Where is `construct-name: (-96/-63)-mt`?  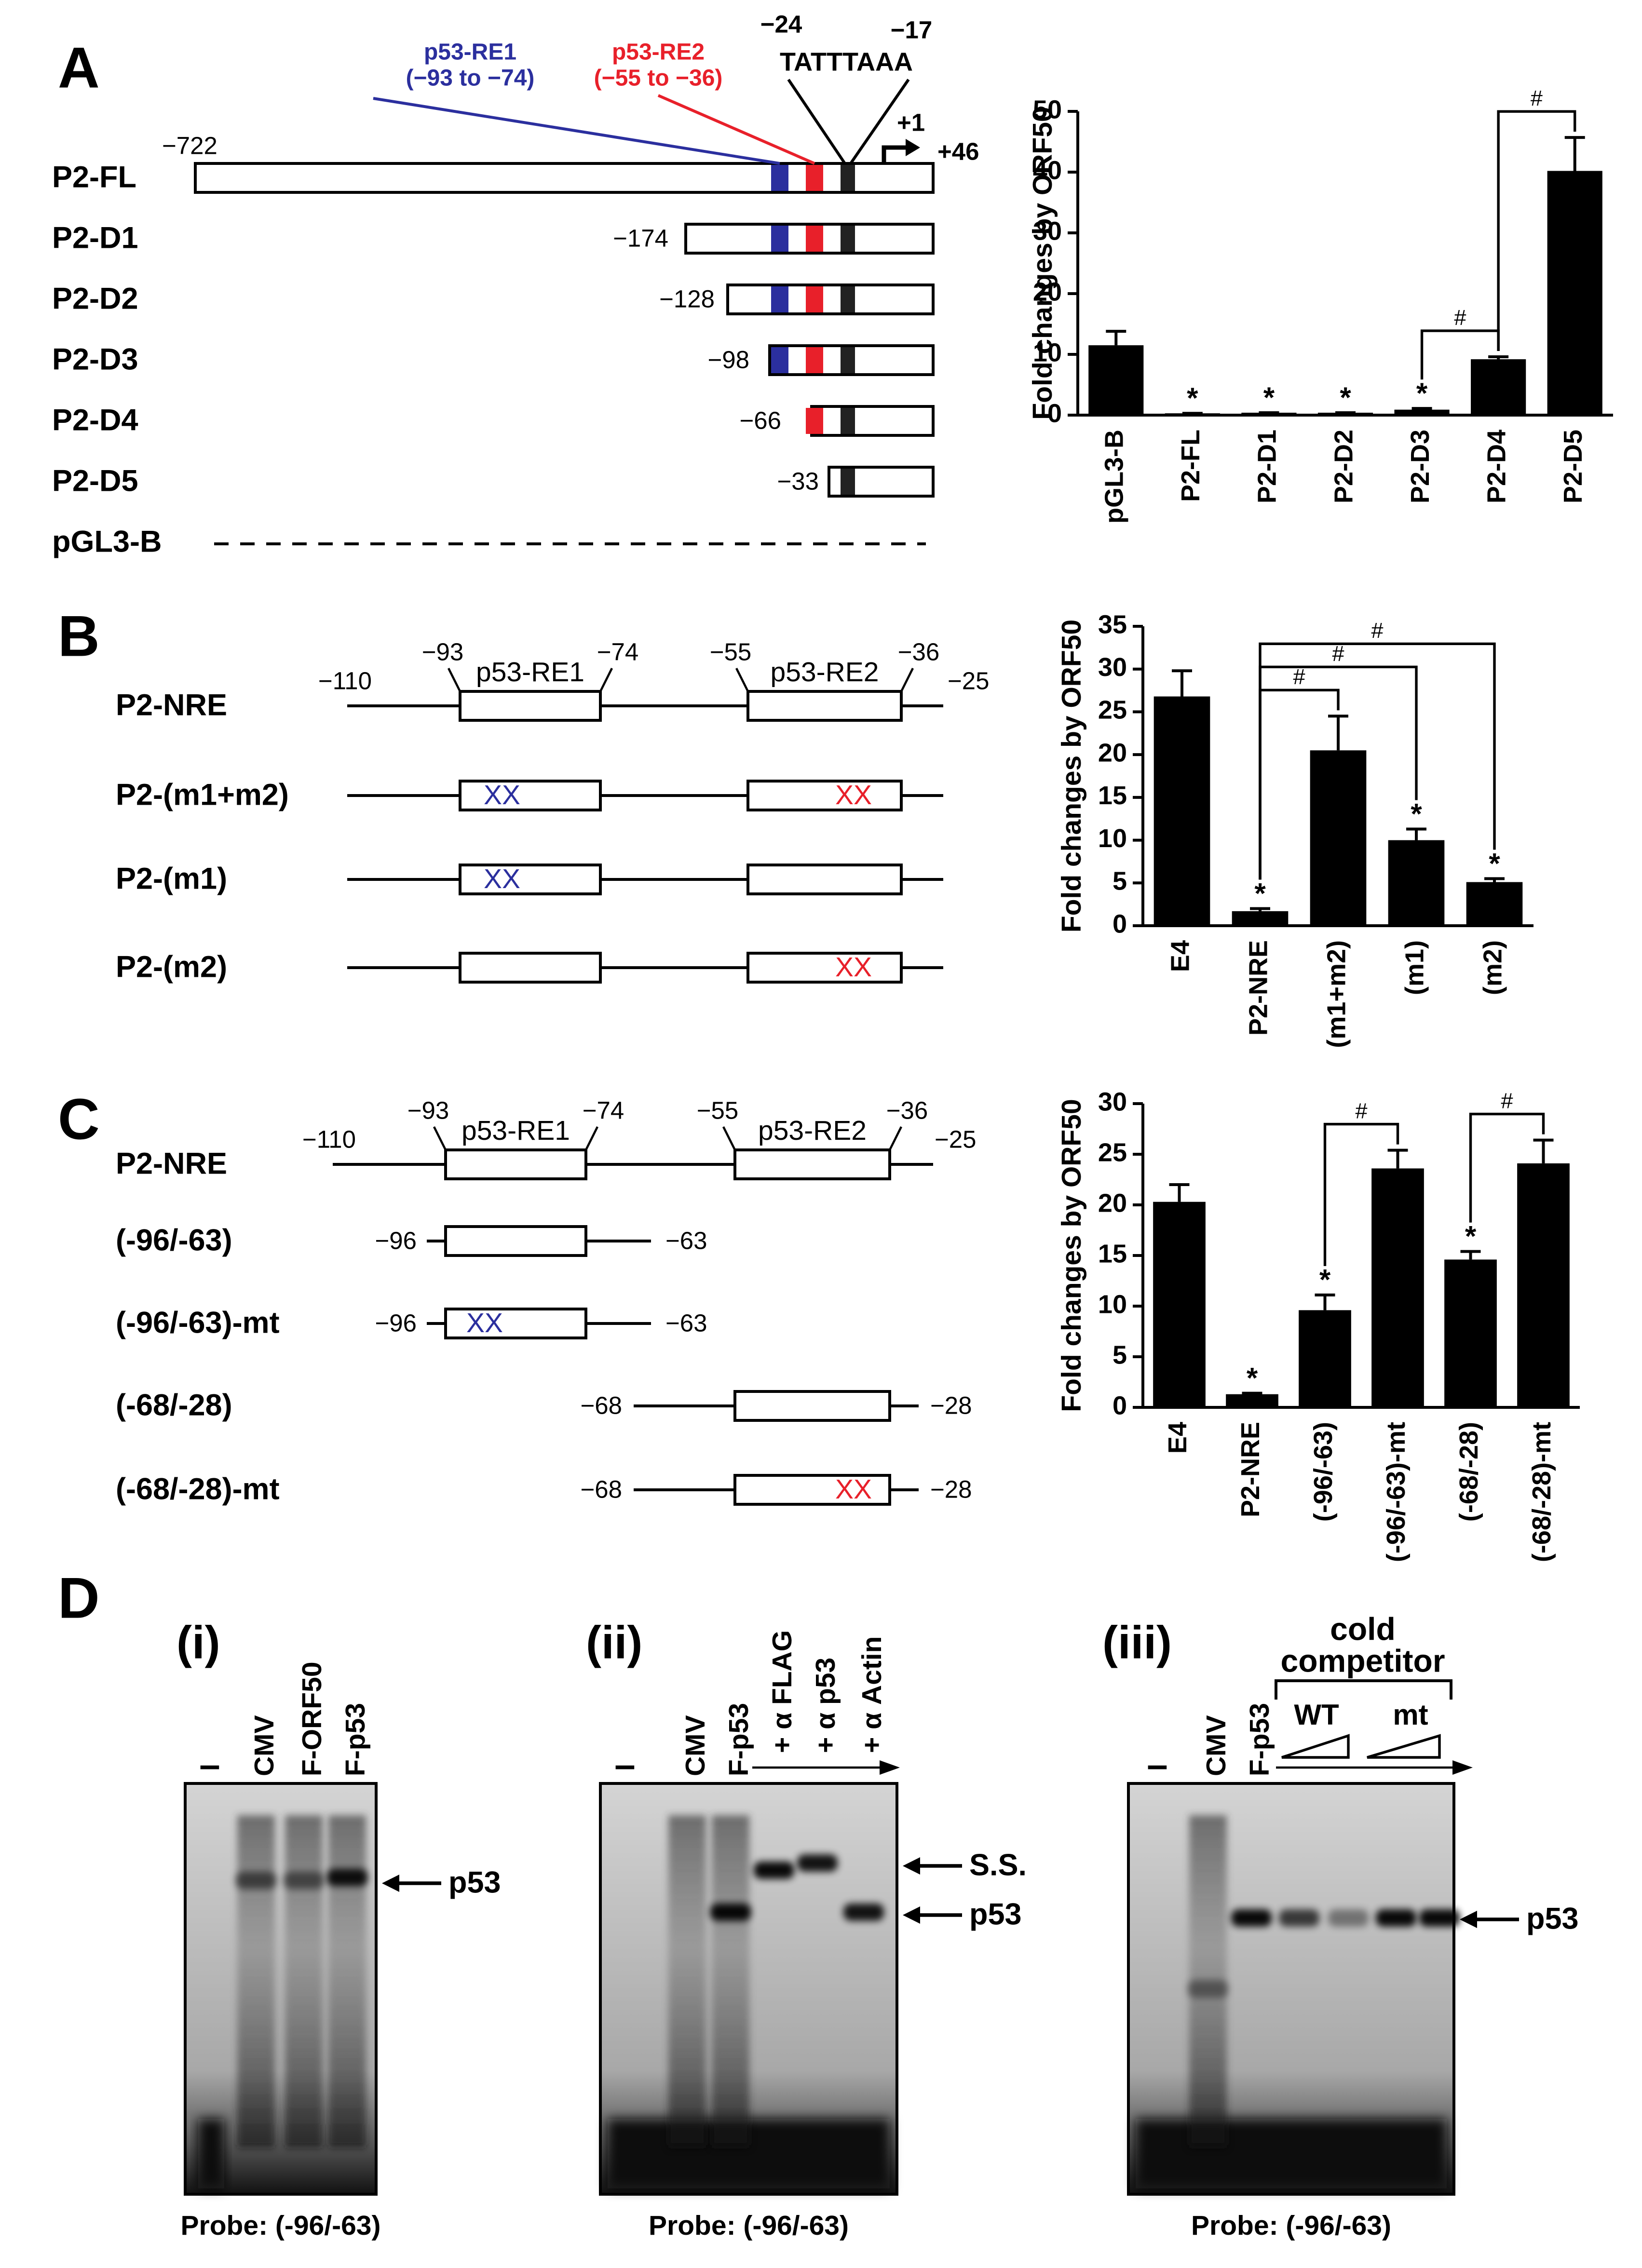 construct-name: (-96/-63)-mt is located at coordinates (198, 1323).